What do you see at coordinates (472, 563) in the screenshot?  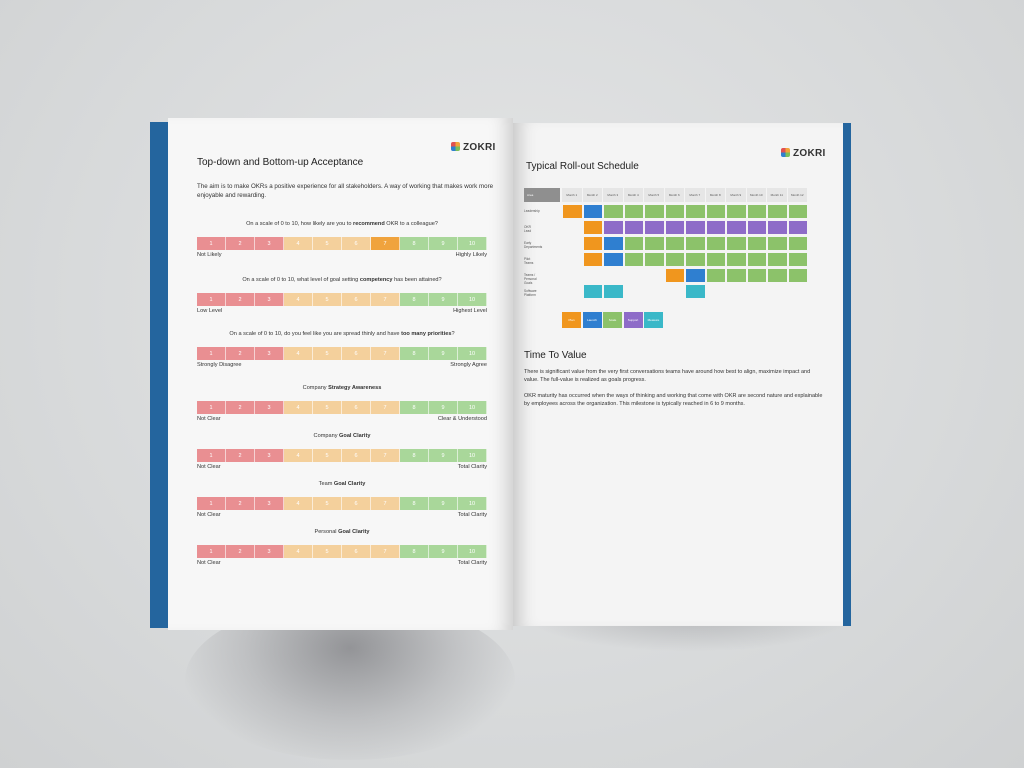 I see `scale-high-label: Total Clarity` at bounding box center [472, 563].